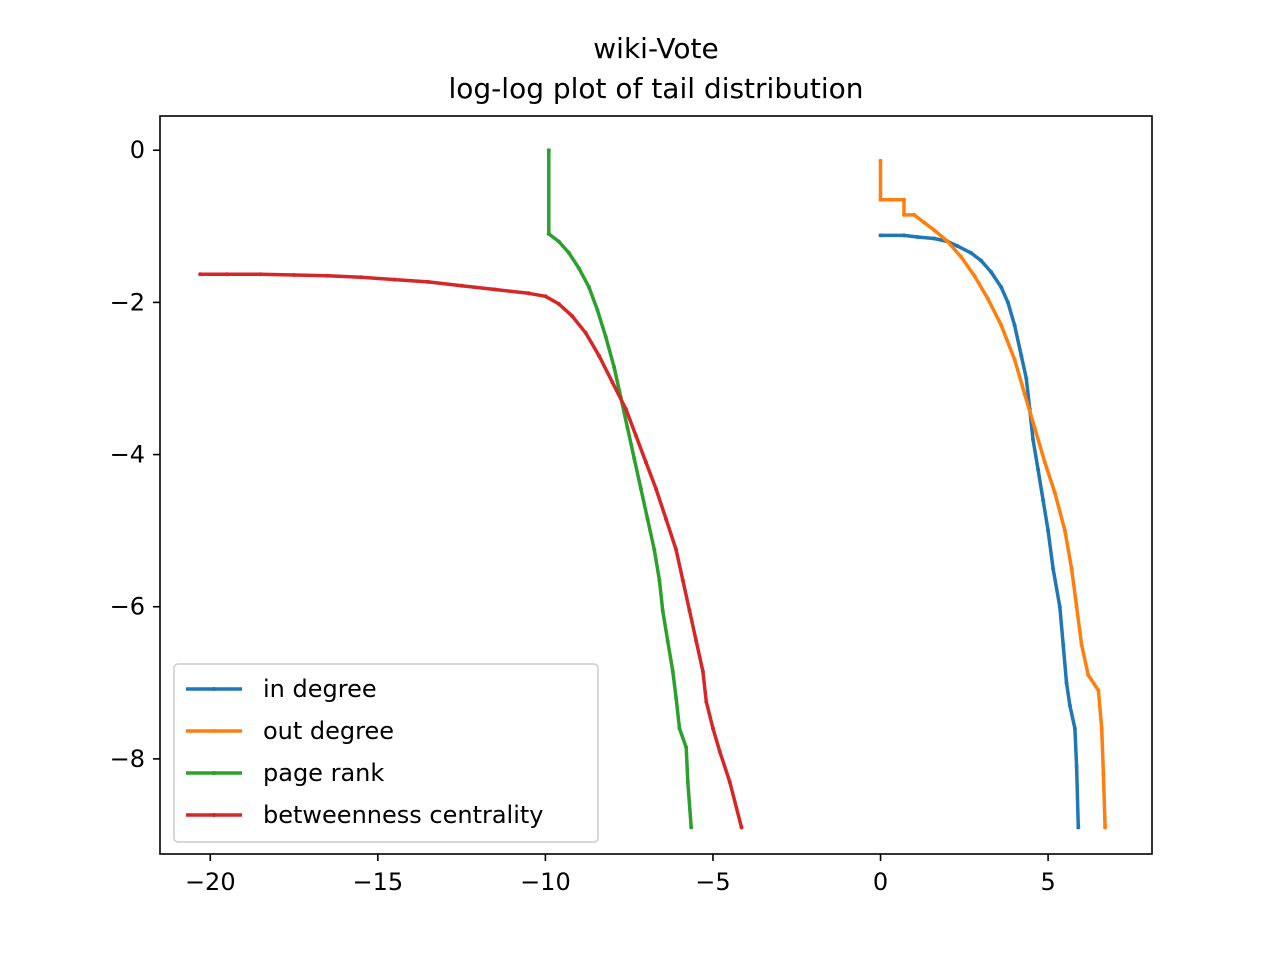 This screenshot has width=1280, height=960. Describe the element at coordinates (127, 455) in the screenshot. I see `y-tick-label: −4` at that location.